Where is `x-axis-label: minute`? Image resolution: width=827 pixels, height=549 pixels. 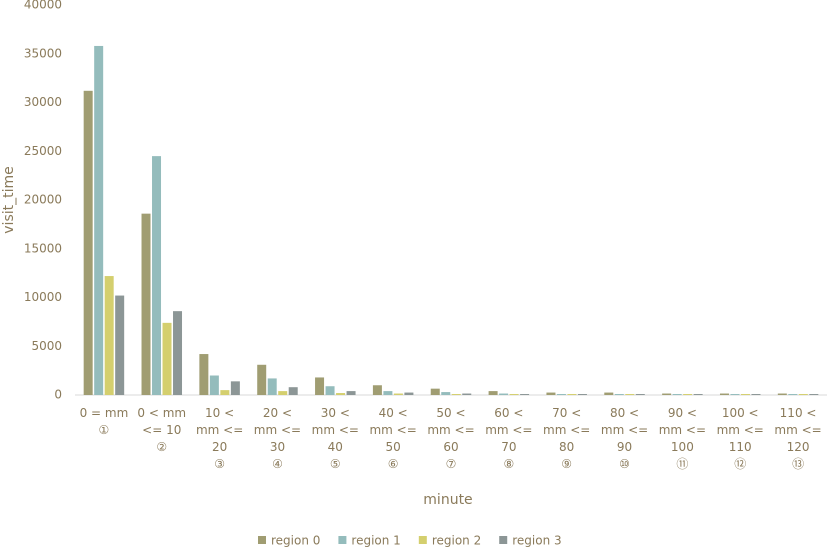 x-axis-label: minute is located at coordinates (447, 500).